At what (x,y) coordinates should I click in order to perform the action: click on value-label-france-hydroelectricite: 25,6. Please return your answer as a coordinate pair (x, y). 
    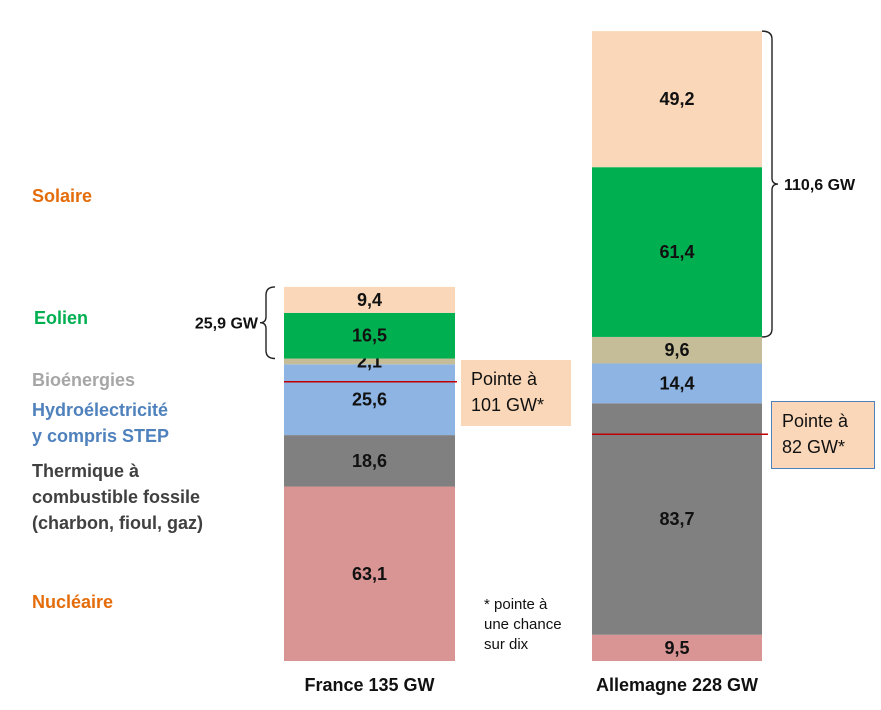
    Looking at the image, I should click on (369, 400).